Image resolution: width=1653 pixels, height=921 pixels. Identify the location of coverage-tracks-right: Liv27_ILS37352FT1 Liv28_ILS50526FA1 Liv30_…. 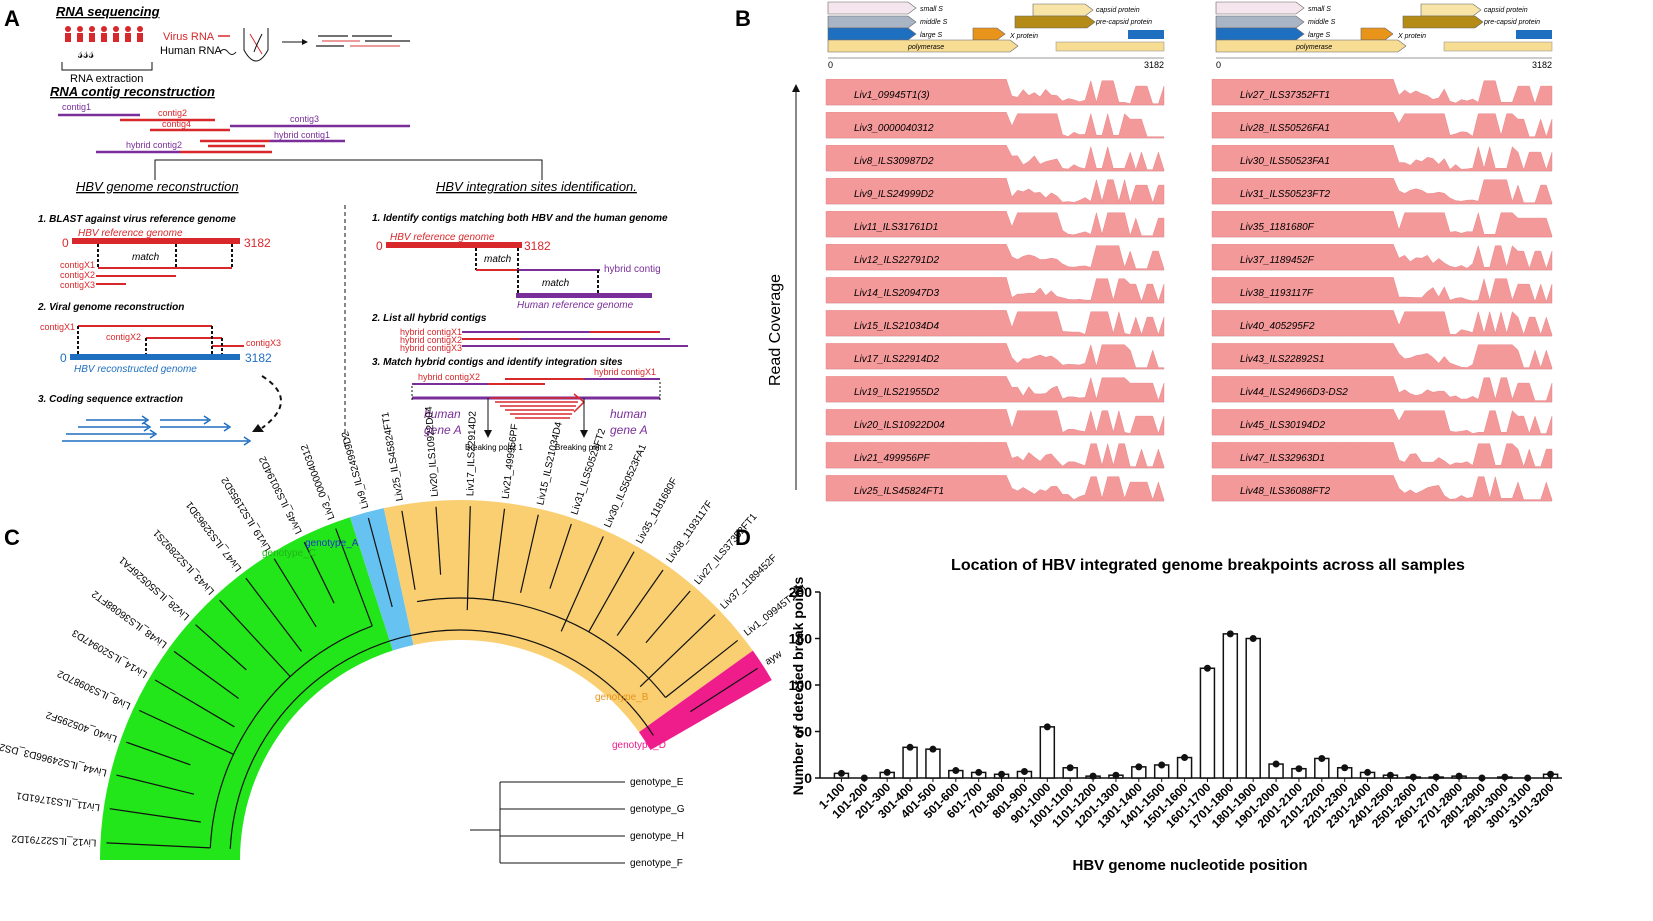
(1382, 290).